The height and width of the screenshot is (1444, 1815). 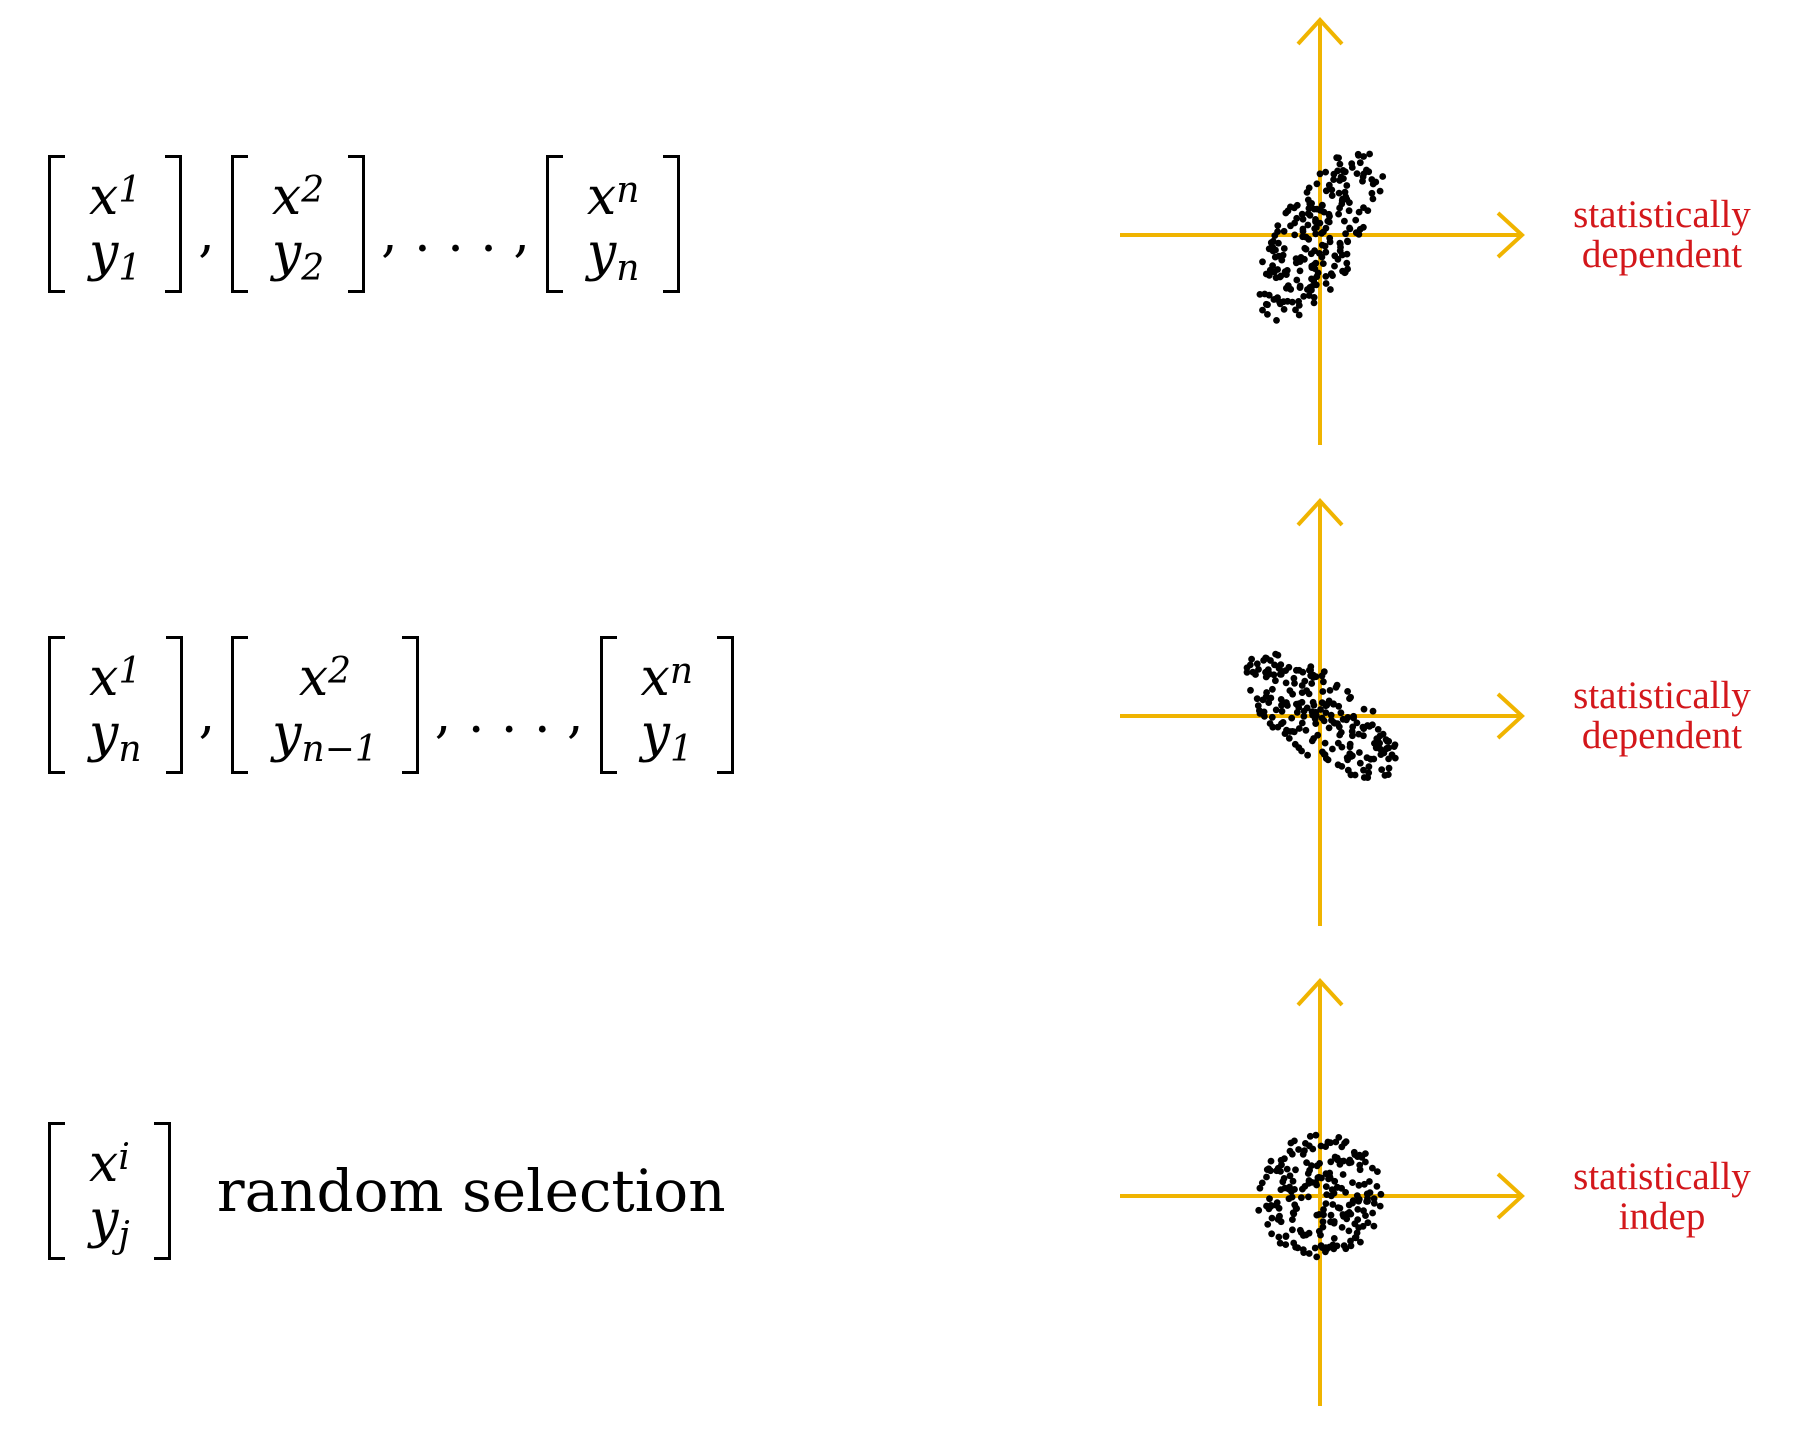 I want to click on right-bracket, so click(x=357, y=224).